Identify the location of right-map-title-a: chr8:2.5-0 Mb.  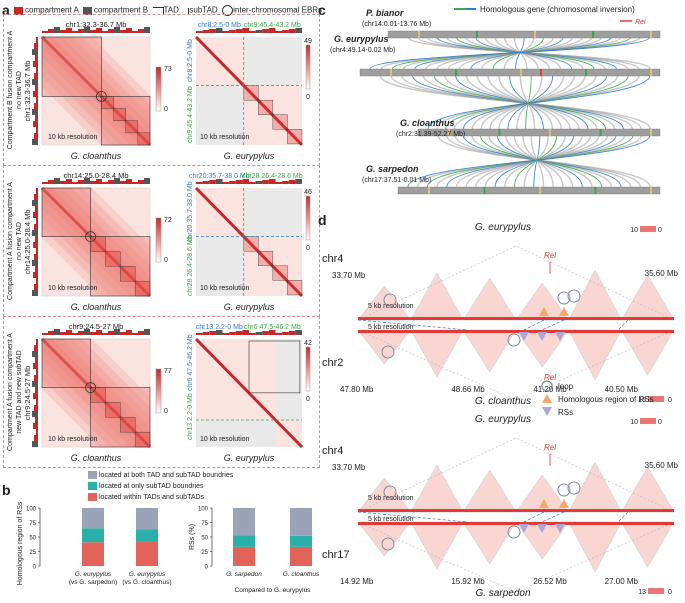
(219, 25).